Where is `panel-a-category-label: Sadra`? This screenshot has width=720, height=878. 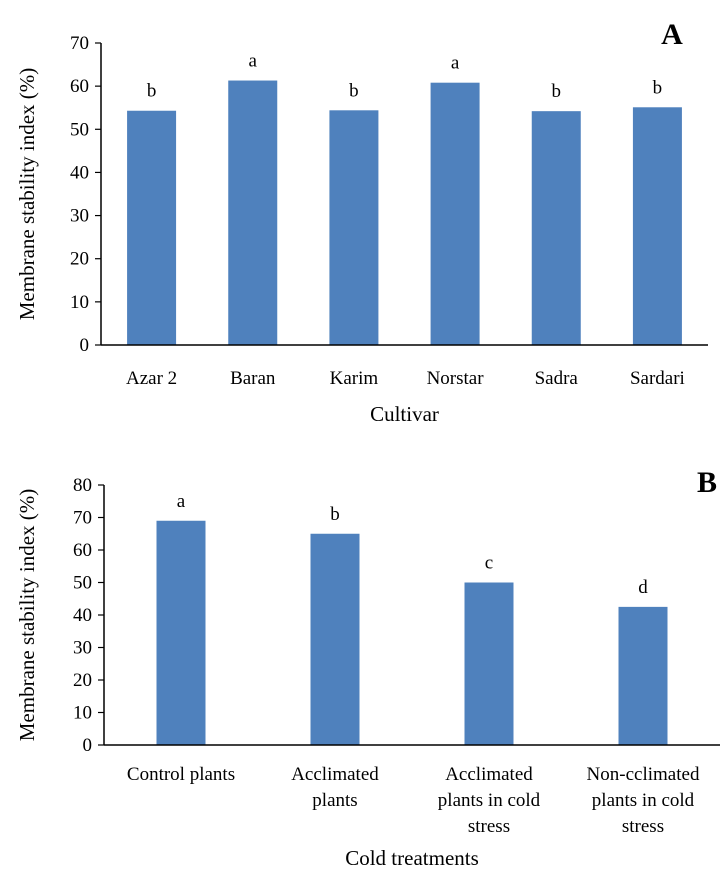 panel-a-category-label: Sadra is located at coordinates (557, 378).